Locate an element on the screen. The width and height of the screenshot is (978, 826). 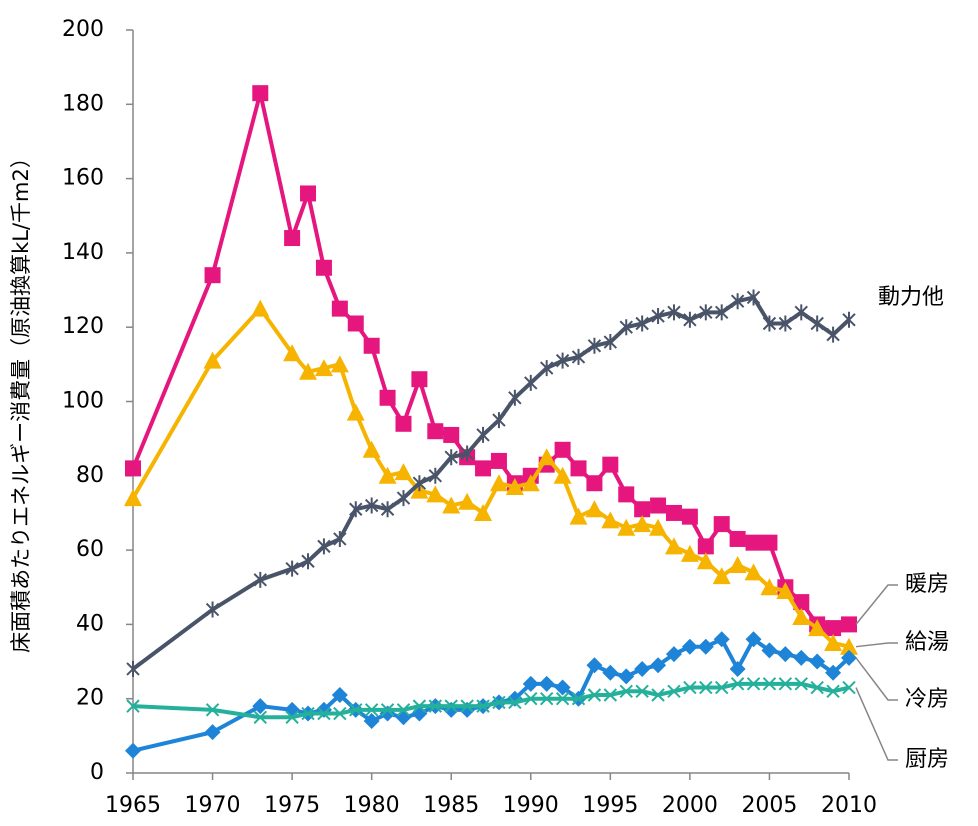
y-tick-label: 100 is located at coordinates (83, 401).